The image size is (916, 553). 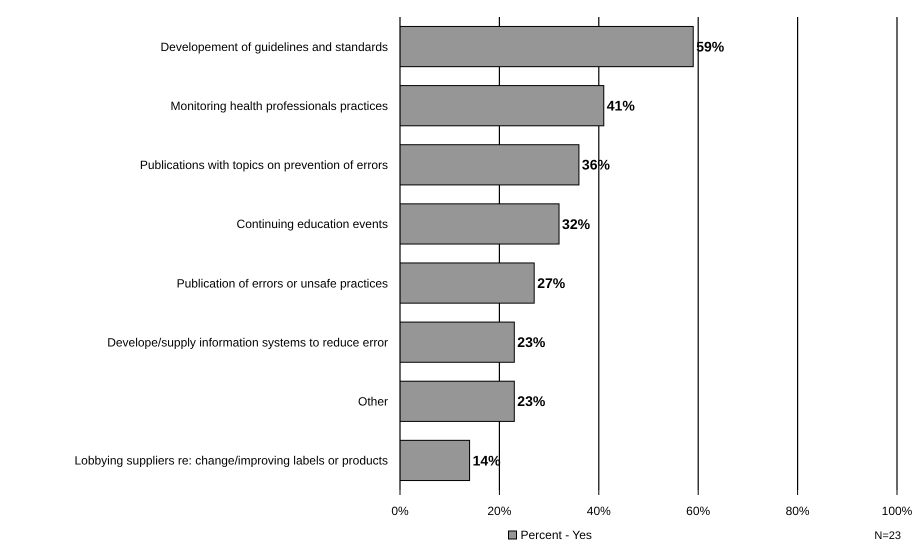 What do you see at coordinates (599, 511) in the screenshot?
I see `x-tick-label: 40%` at bounding box center [599, 511].